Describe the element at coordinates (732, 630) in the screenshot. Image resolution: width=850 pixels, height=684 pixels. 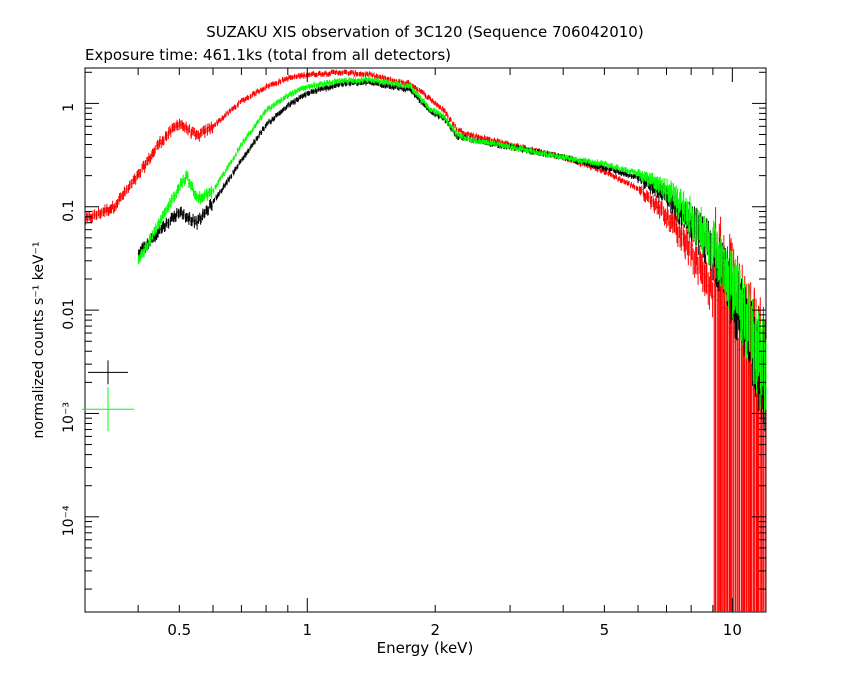
I see `x-tick-label: 10` at that location.